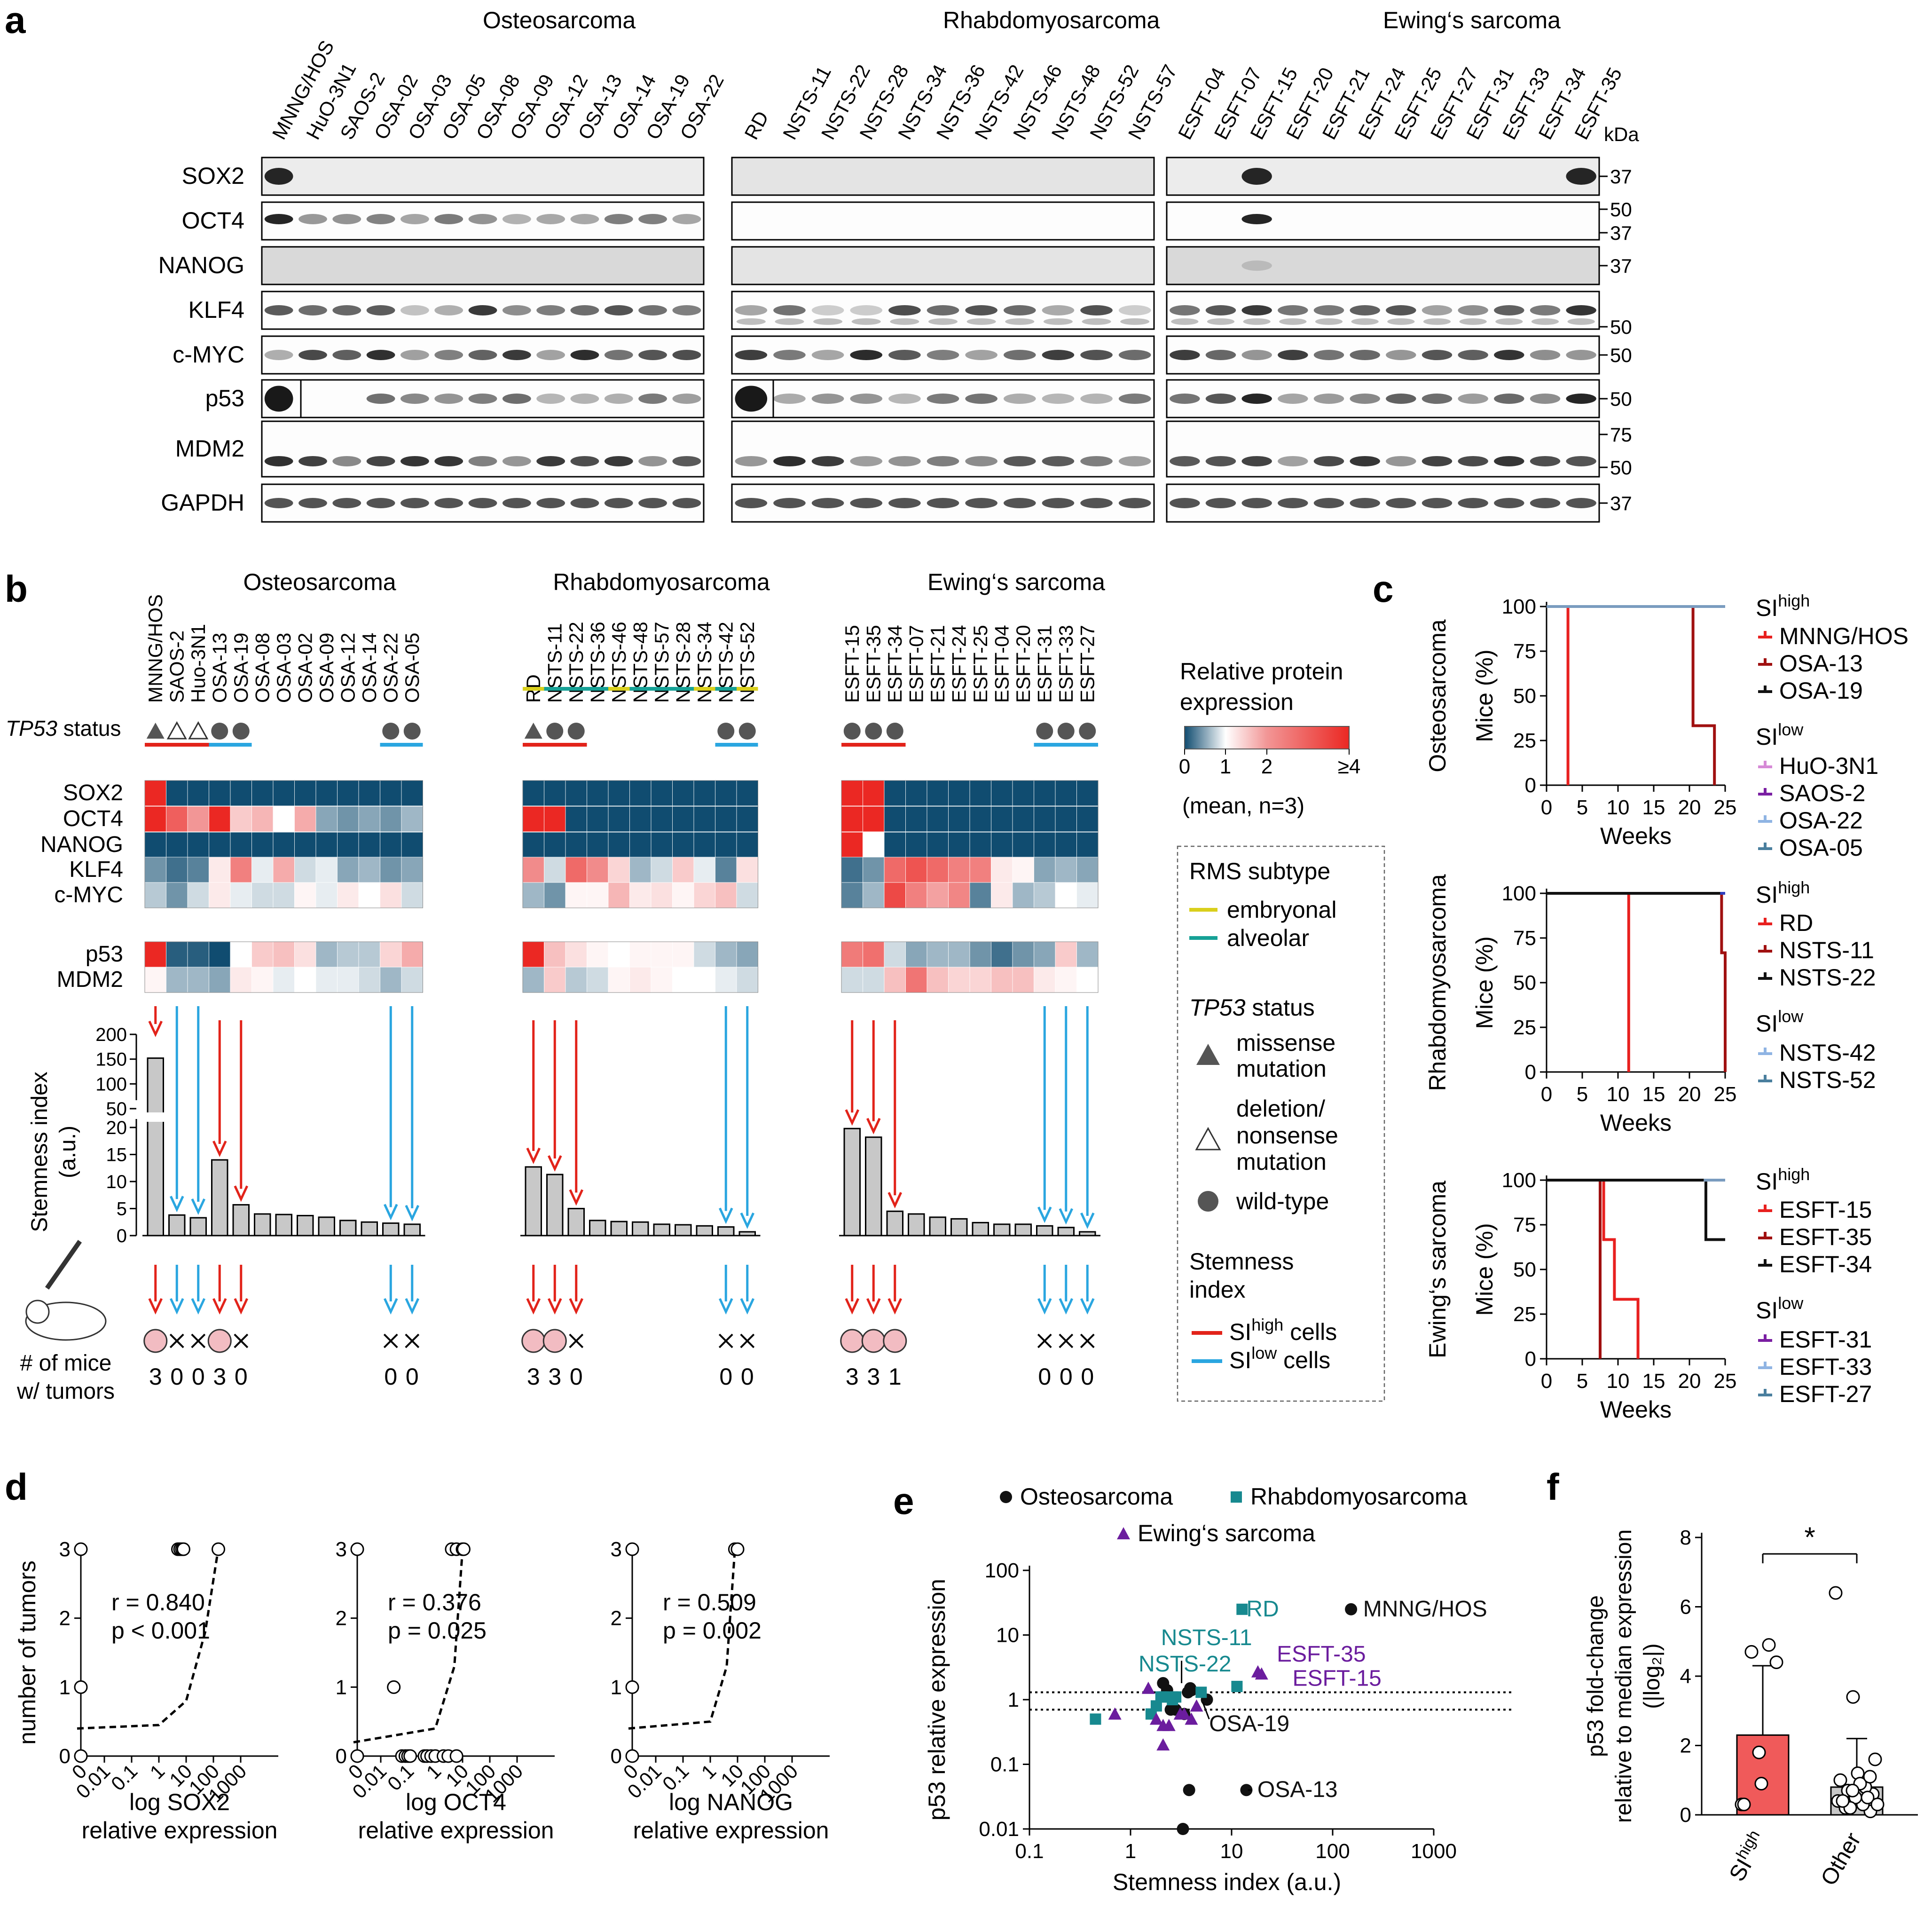 This screenshot has height=1907, width=1932. What do you see at coordinates (1016, 582) in the screenshot?
I see `heatmap-group-title: Ewing‘s sarcoma` at bounding box center [1016, 582].